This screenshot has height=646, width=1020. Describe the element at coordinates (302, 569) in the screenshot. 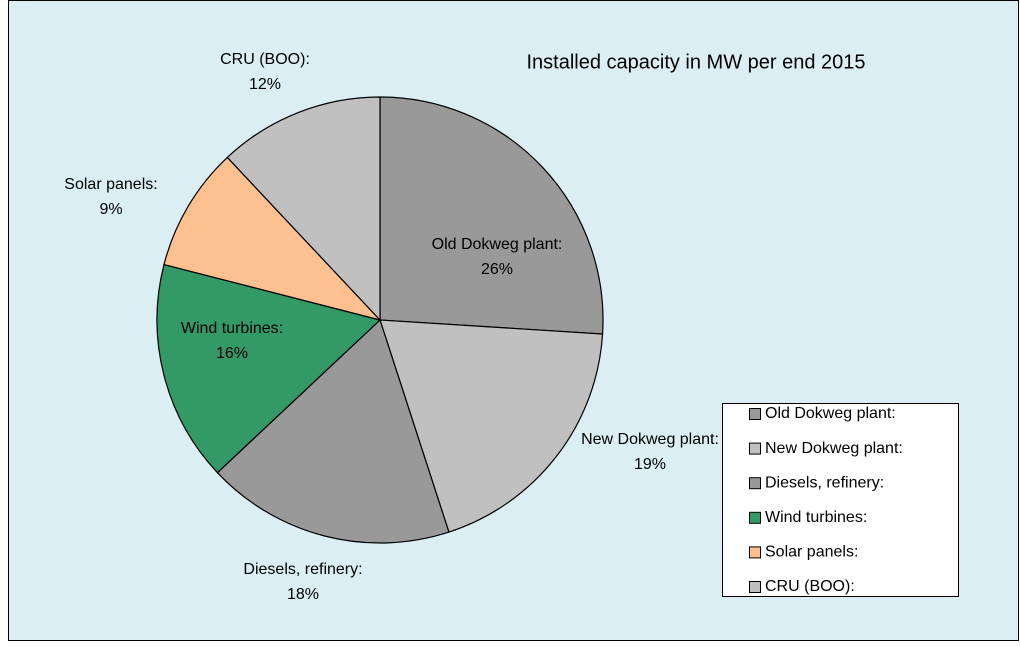

I see `slice-label: Diesels, refinery:` at that location.